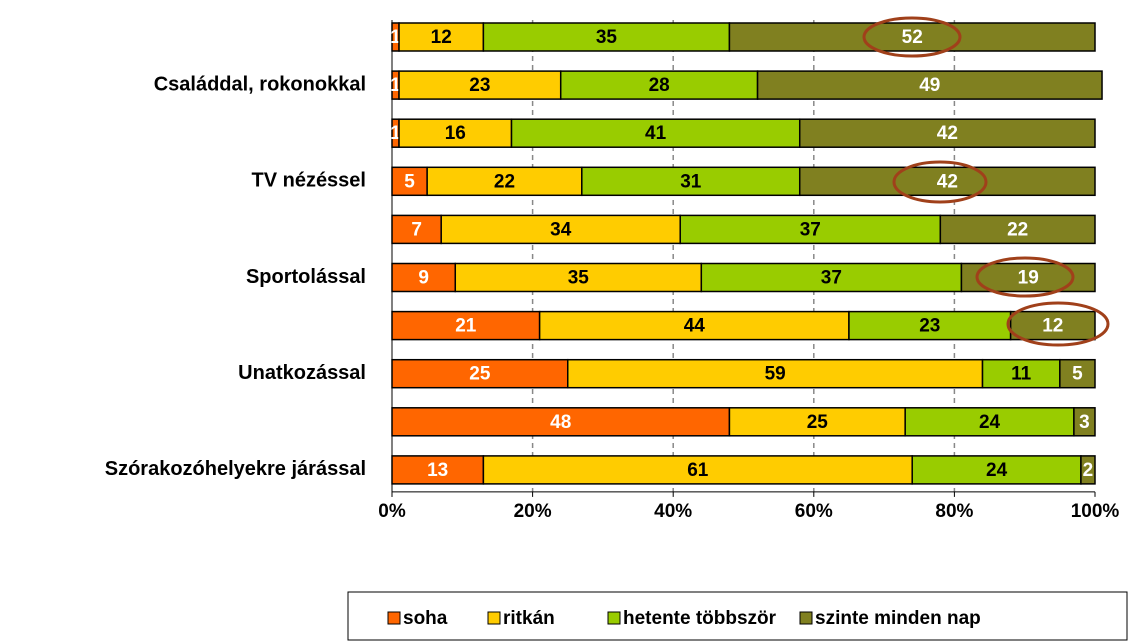 This screenshot has width=1128, height=641. I want to click on data-label: 21, so click(466, 326).